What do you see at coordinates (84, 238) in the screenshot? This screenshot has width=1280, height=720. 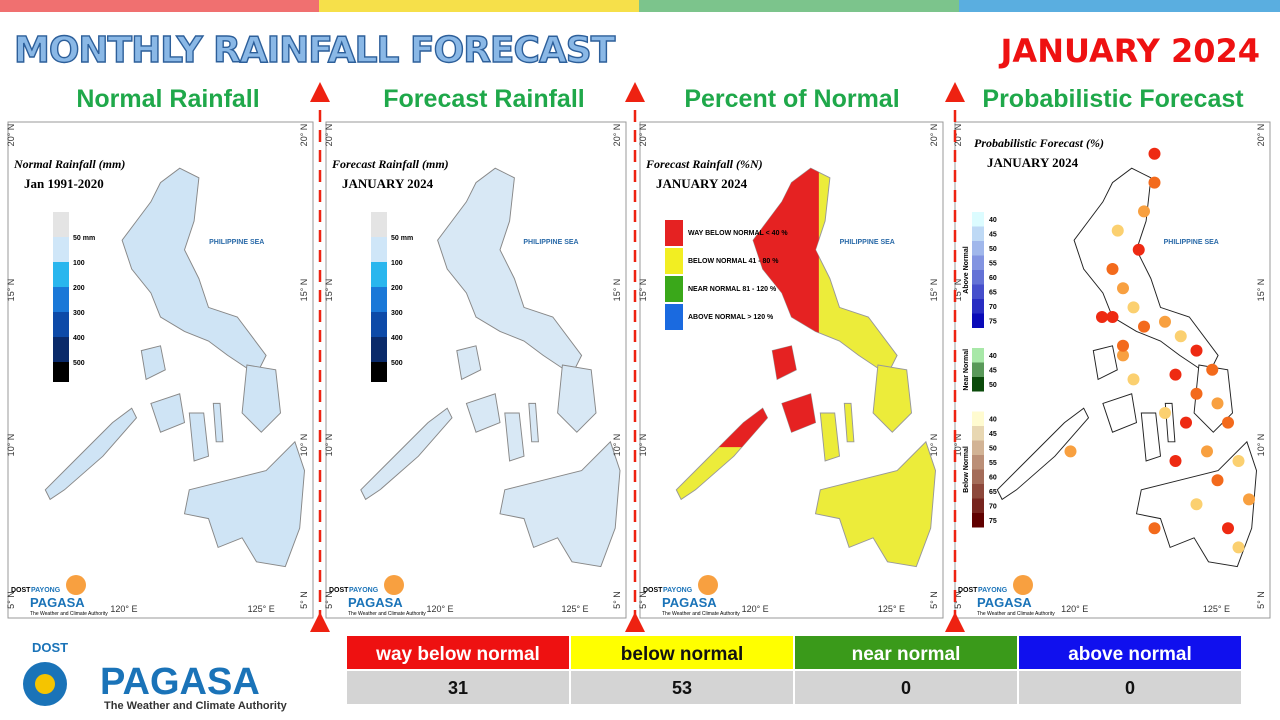 I see `legend-label: 50 mm` at bounding box center [84, 238].